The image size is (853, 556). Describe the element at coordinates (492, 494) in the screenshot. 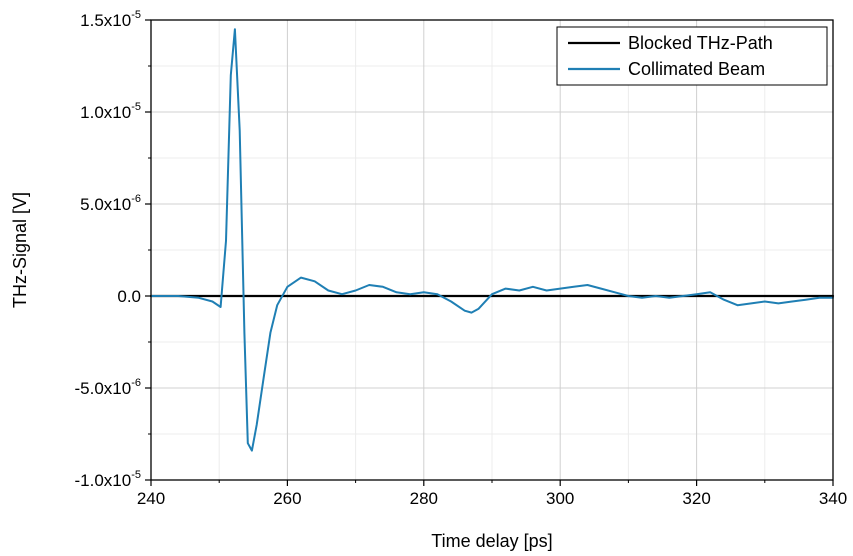

I see `x-axis: 240 260 280 300 320 340` at that location.